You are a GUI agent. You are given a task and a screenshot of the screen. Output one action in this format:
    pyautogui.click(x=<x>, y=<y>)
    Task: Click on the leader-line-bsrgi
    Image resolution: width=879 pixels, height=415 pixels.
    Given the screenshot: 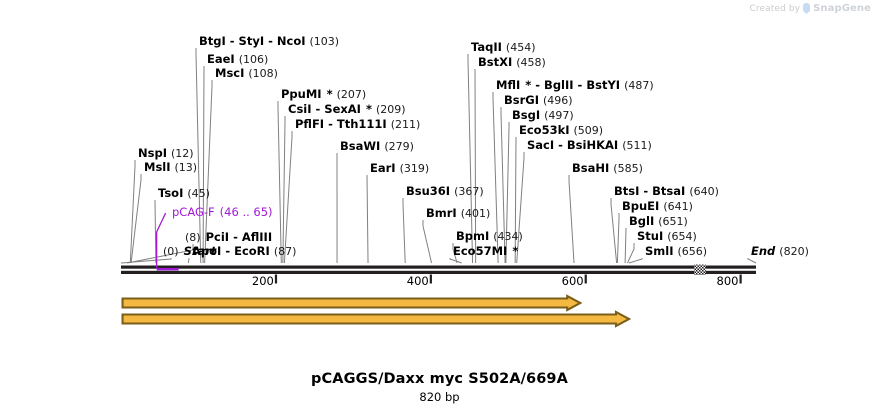 What is the action you would take?
    pyautogui.click(x=503, y=185)
    